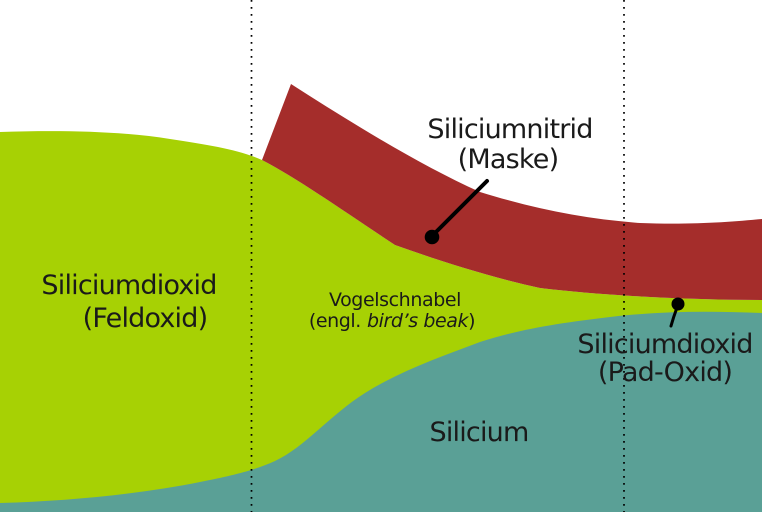 The height and width of the screenshot is (512, 762). I want to click on birds-beak-label-suffix: ), so click(471, 321).